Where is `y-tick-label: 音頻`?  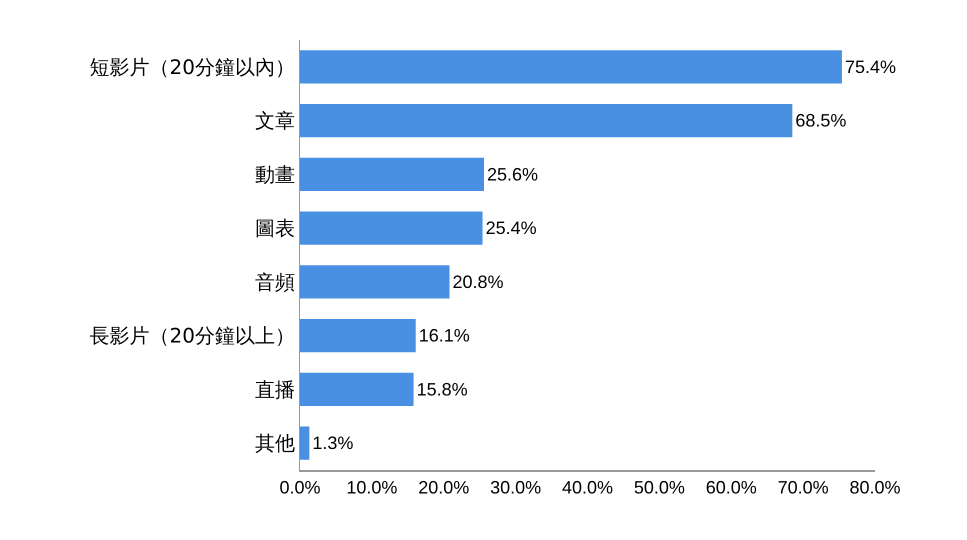
y-tick-label: 音頻 is located at coordinates (275, 282).